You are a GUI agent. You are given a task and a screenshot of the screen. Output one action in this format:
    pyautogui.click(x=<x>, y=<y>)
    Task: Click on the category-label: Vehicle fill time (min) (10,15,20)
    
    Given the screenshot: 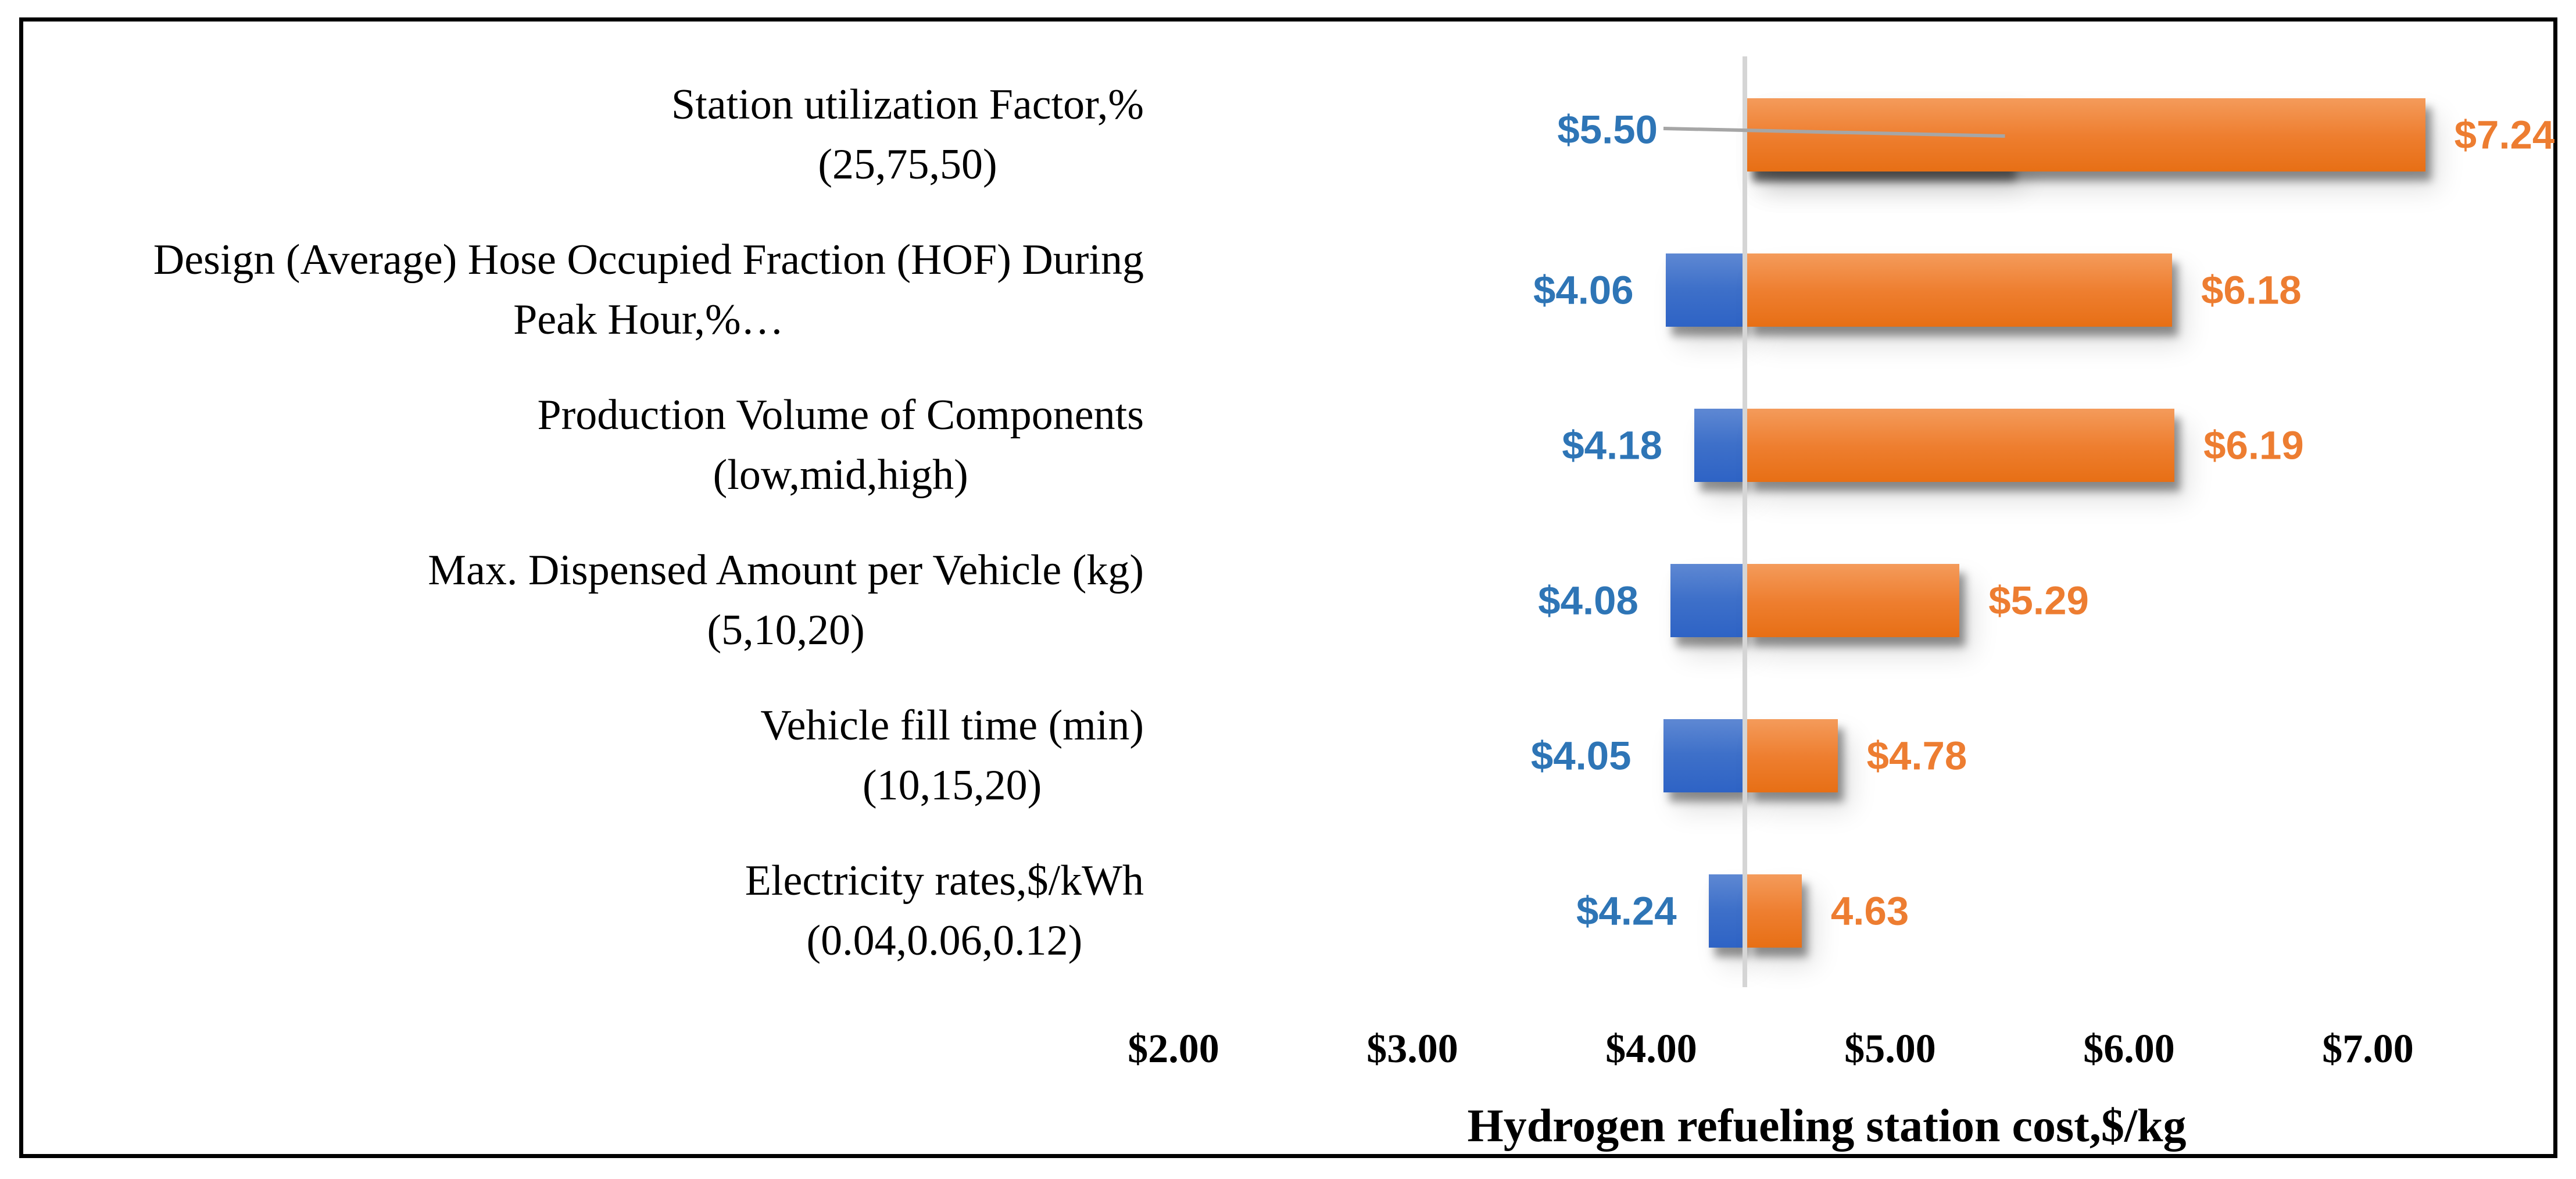 What is the action you would take?
    pyautogui.click(x=952, y=756)
    